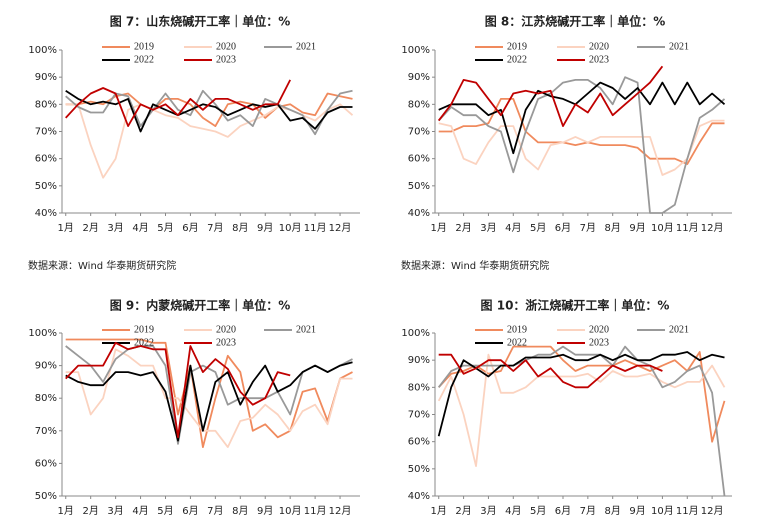 The image size is (777, 526). I want to click on chart-title: 图 9：内蒙烧碱开工率｜单位：%, so click(200, 305).